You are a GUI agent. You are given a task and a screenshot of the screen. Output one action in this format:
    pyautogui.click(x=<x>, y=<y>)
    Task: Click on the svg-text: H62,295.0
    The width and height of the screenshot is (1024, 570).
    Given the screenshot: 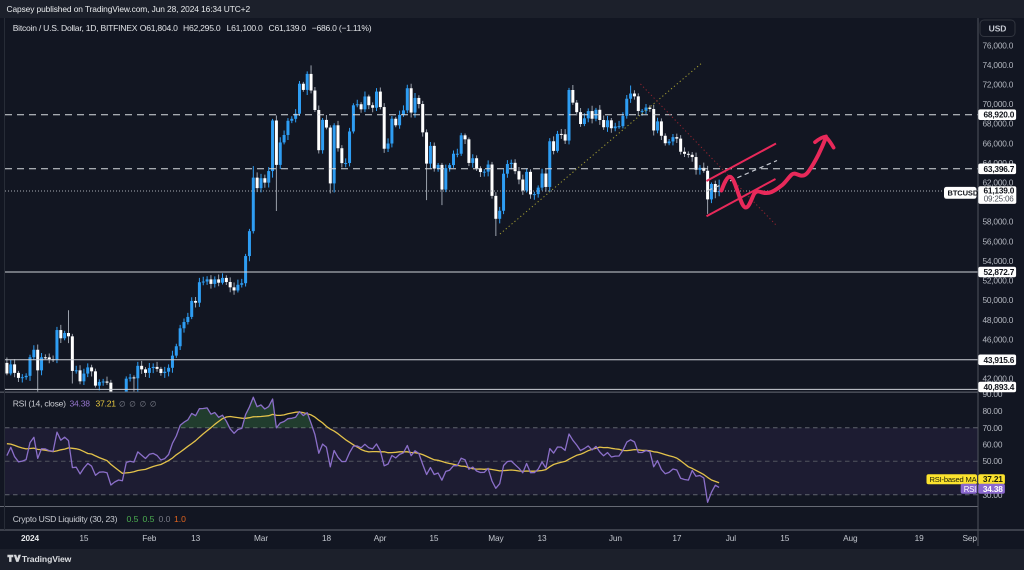 What is the action you would take?
    pyautogui.click(x=202, y=28)
    